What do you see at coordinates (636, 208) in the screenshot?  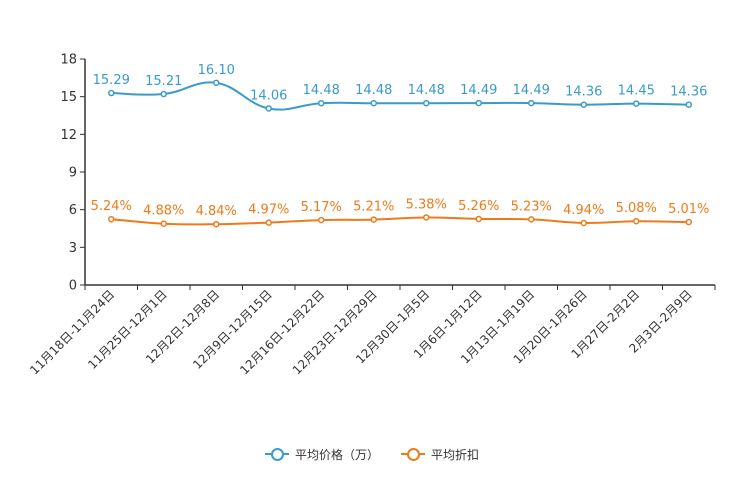 I see `data-label: 5.08%` at bounding box center [636, 208].